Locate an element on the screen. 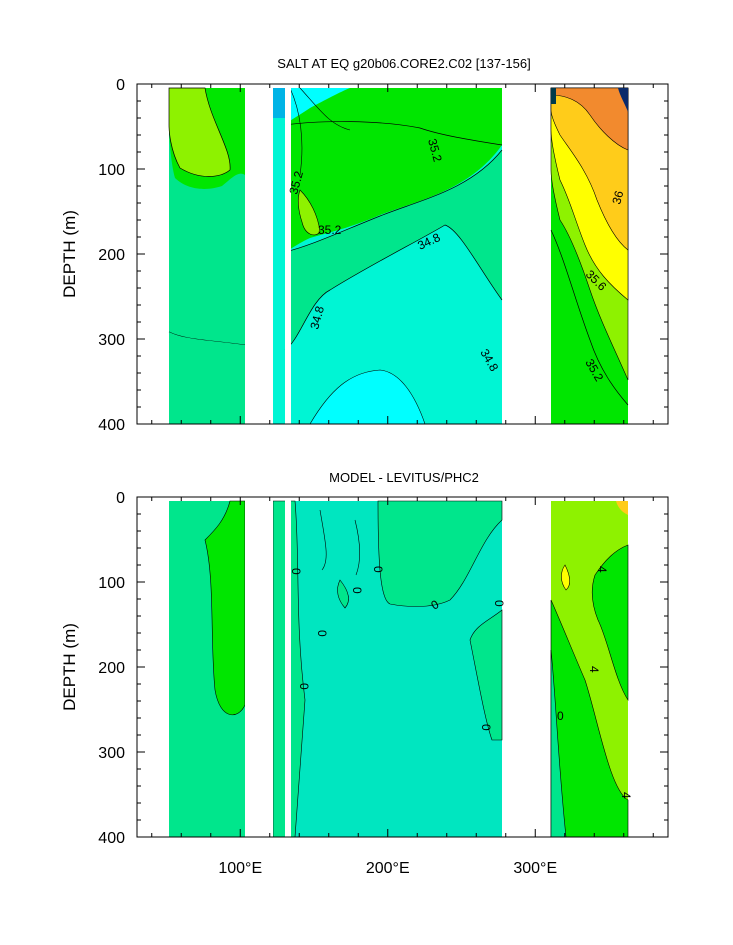 Image resolution: width=733 pixels, height=945 pixels. contour-label: 34.8 is located at coordinates (317, 317).